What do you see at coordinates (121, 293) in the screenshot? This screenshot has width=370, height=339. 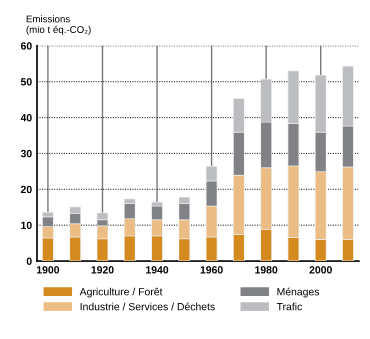 I see `legend-label: Agriculture / Forêt` at bounding box center [121, 293].